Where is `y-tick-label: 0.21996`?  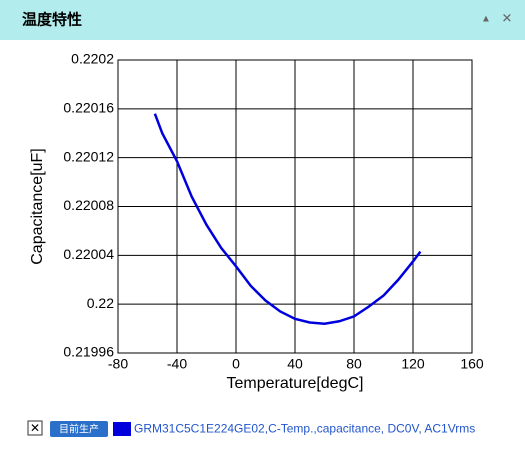
y-tick-label: 0.21996 is located at coordinates (88, 352).